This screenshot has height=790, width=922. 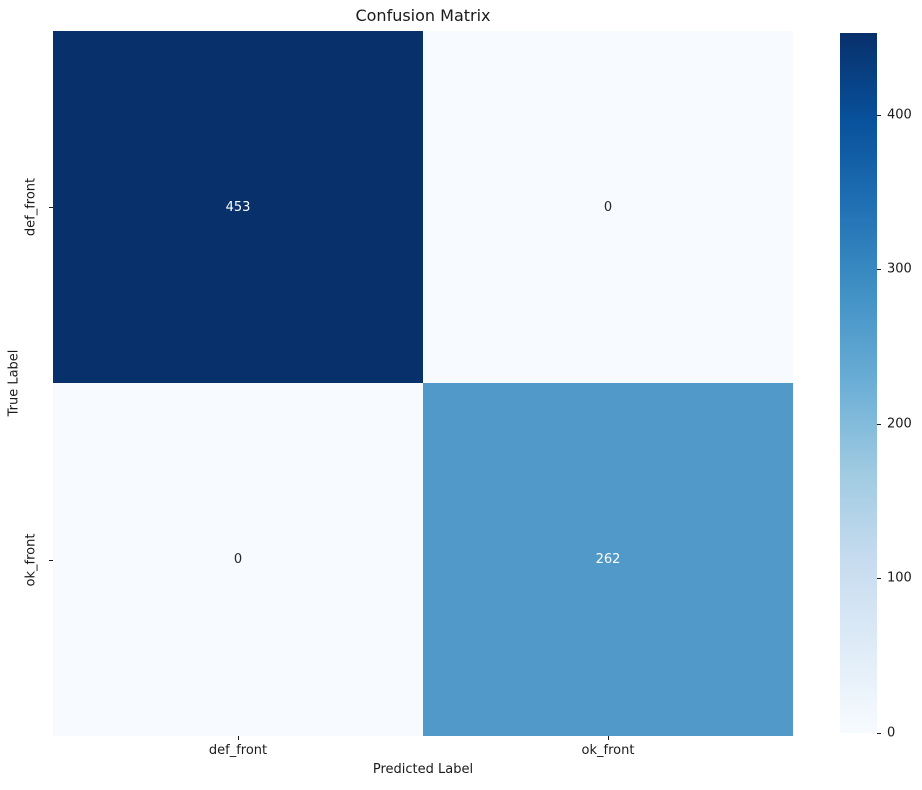 What do you see at coordinates (31, 207) in the screenshot?
I see `y-tick-label: def_front` at bounding box center [31, 207].